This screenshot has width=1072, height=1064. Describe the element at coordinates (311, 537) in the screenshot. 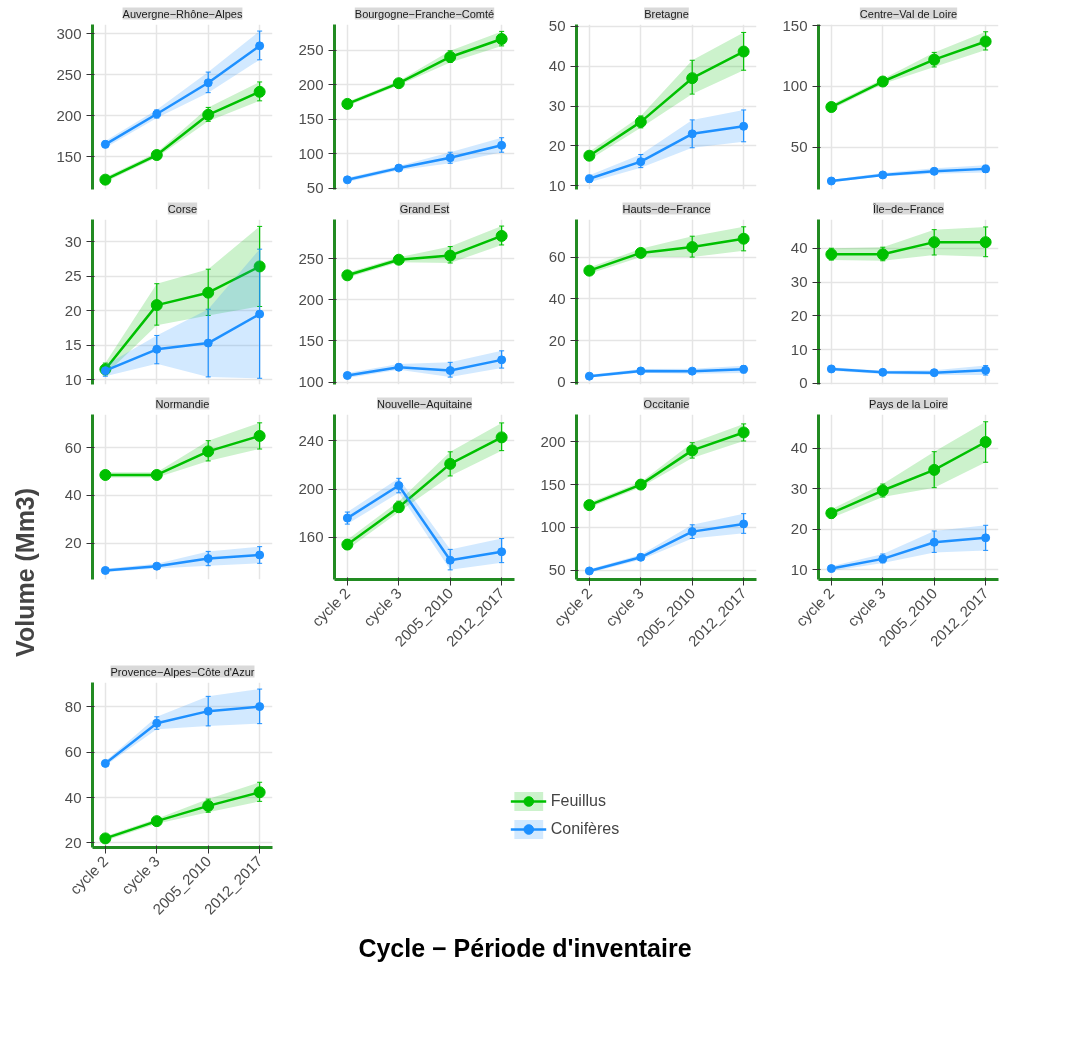

I see `y-tick-label: 160` at that location.